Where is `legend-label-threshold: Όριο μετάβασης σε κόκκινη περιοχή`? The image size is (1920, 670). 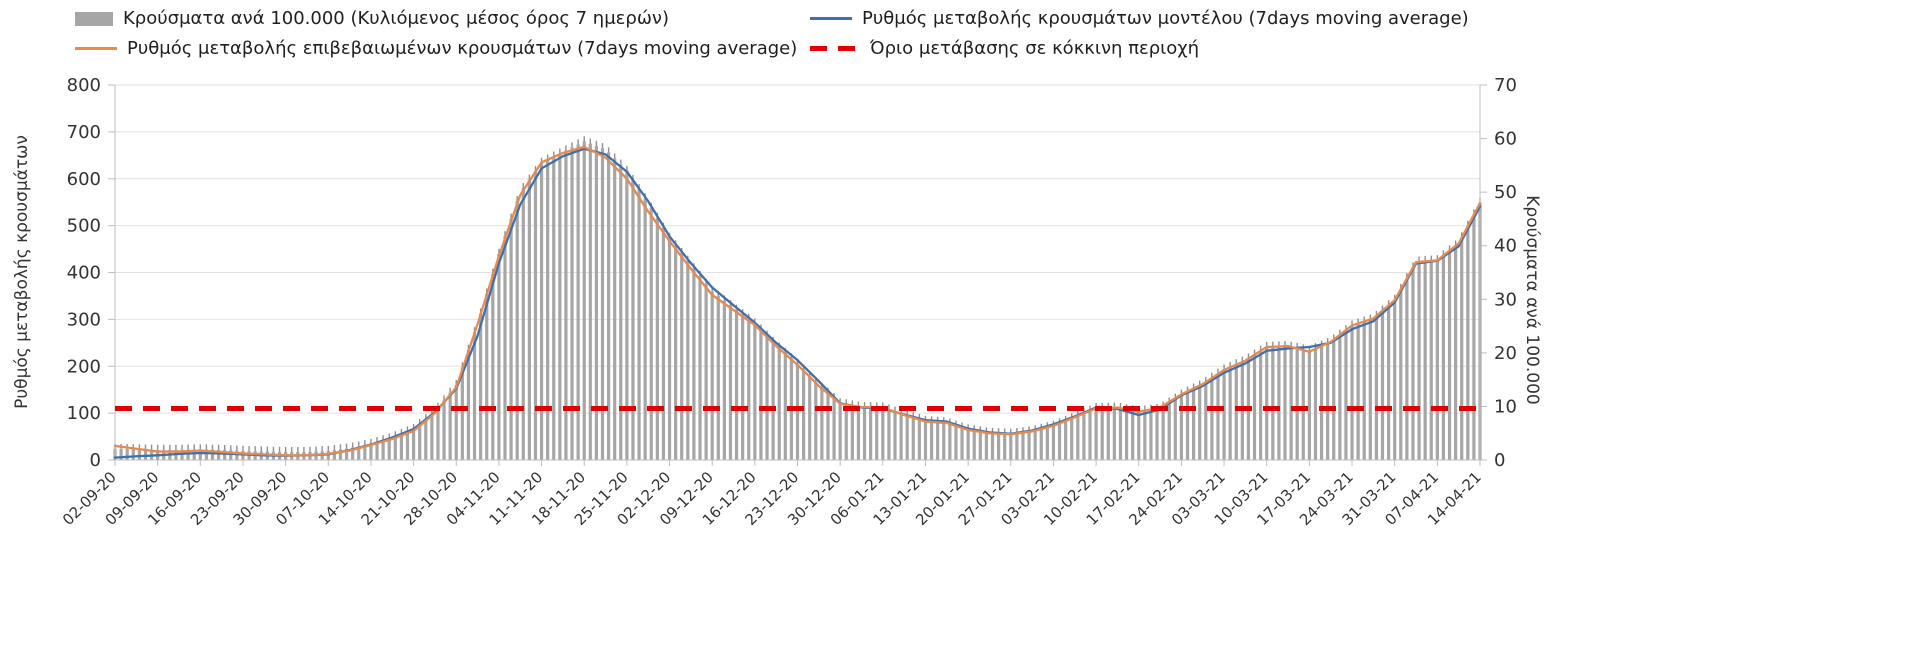
legend-label-threshold: Όριο μετάβασης σε κόκκινη περιοχή is located at coordinates (1035, 48).